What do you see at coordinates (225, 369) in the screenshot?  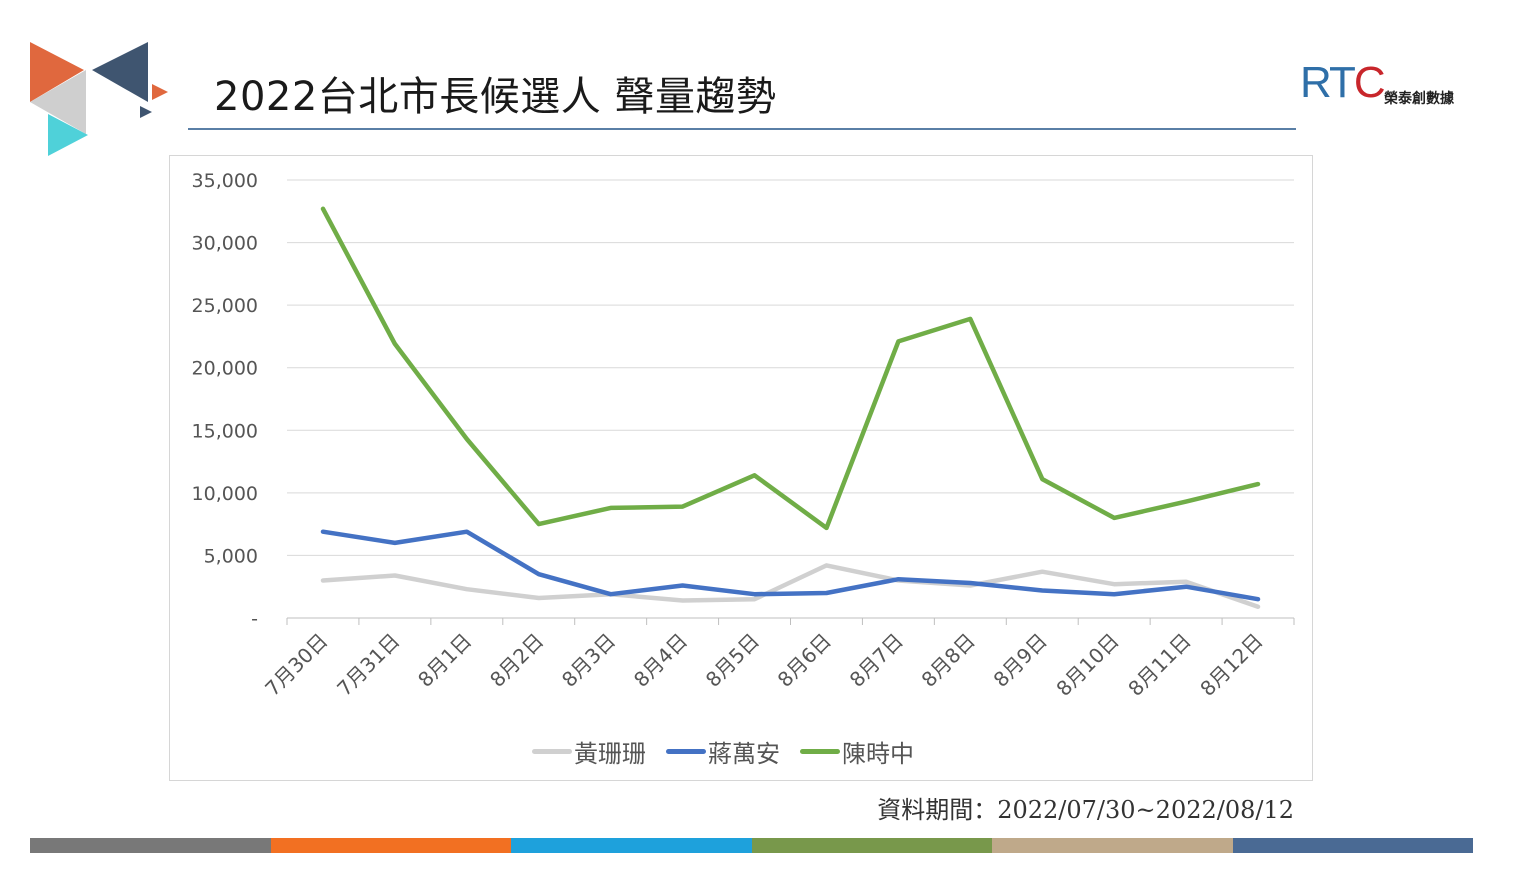 I see `y-tick-label: 20,000` at bounding box center [225, 369].